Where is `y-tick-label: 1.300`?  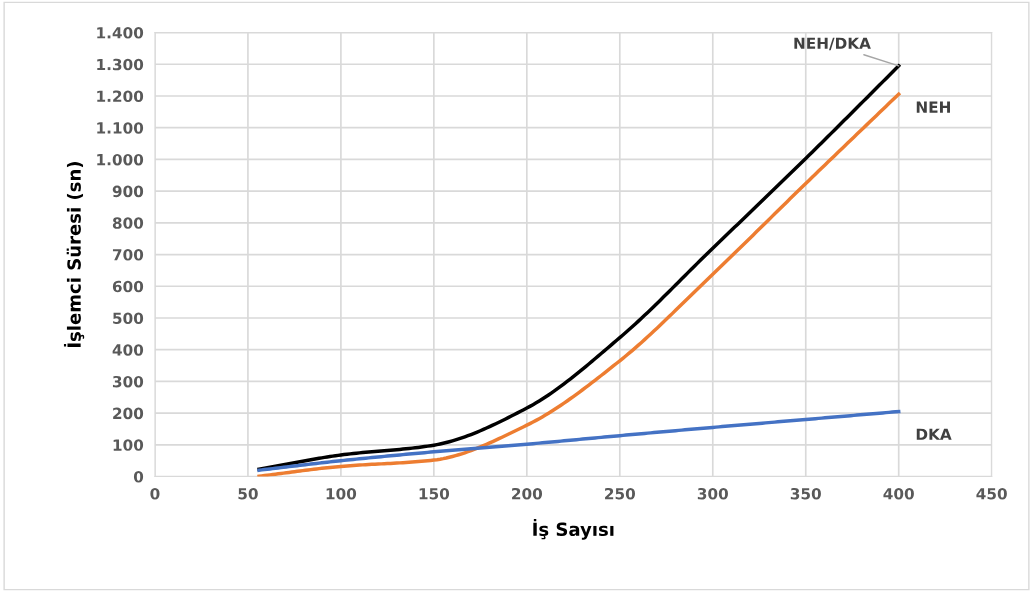
y-tick-label: 1.300 is located at coordinates (120, 64).